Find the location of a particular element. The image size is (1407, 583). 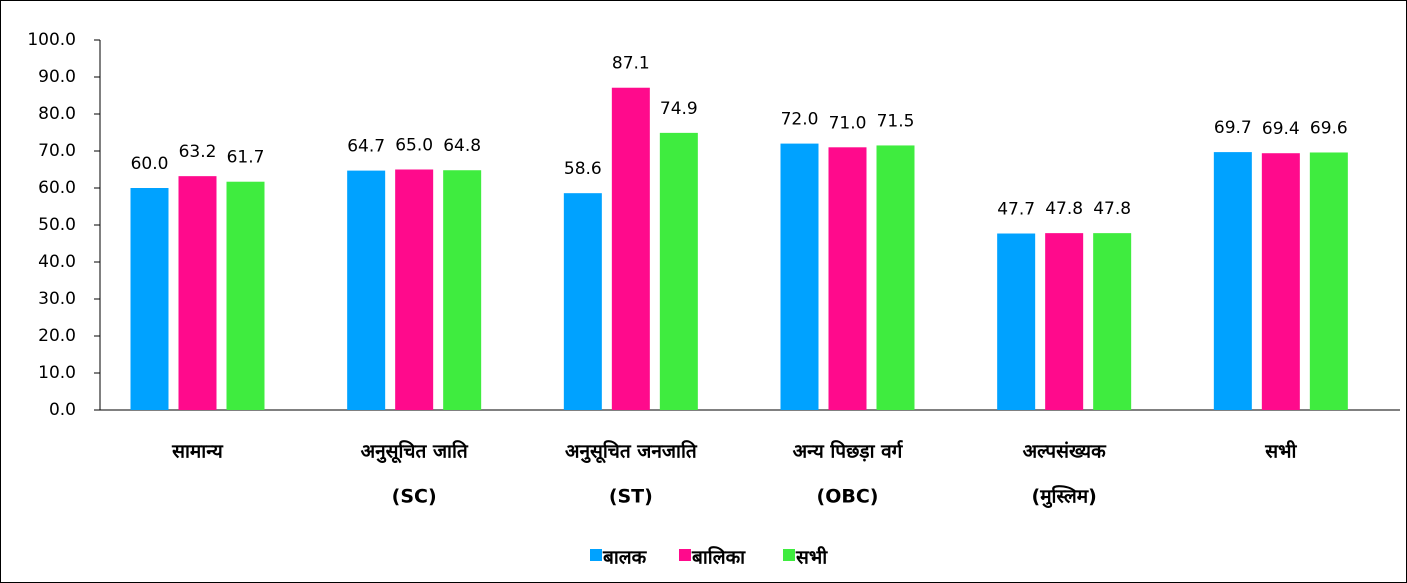

y-tick-label: 90.0 is located at coordinates (57, 77).